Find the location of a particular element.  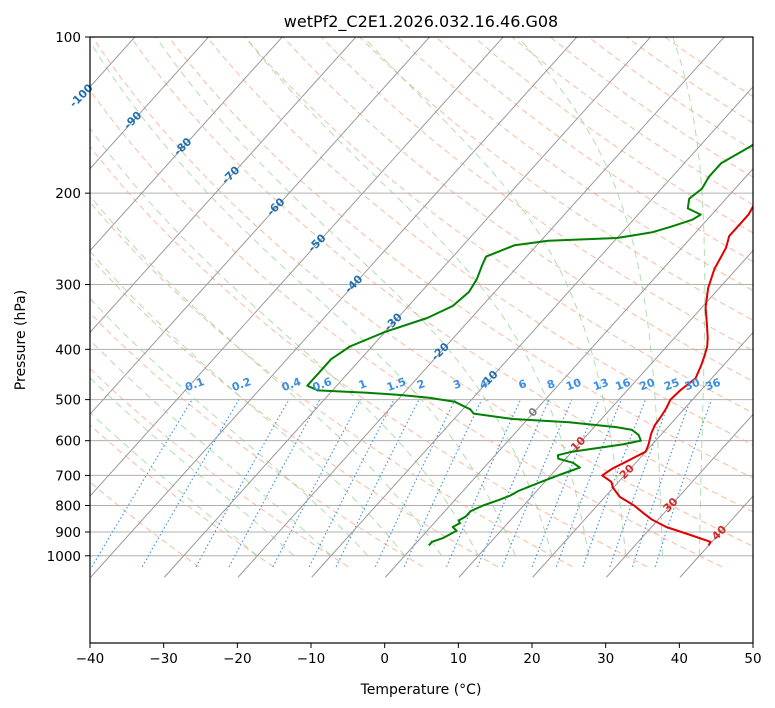

y-tick-label: 200 is located at coordinates (68, 194).